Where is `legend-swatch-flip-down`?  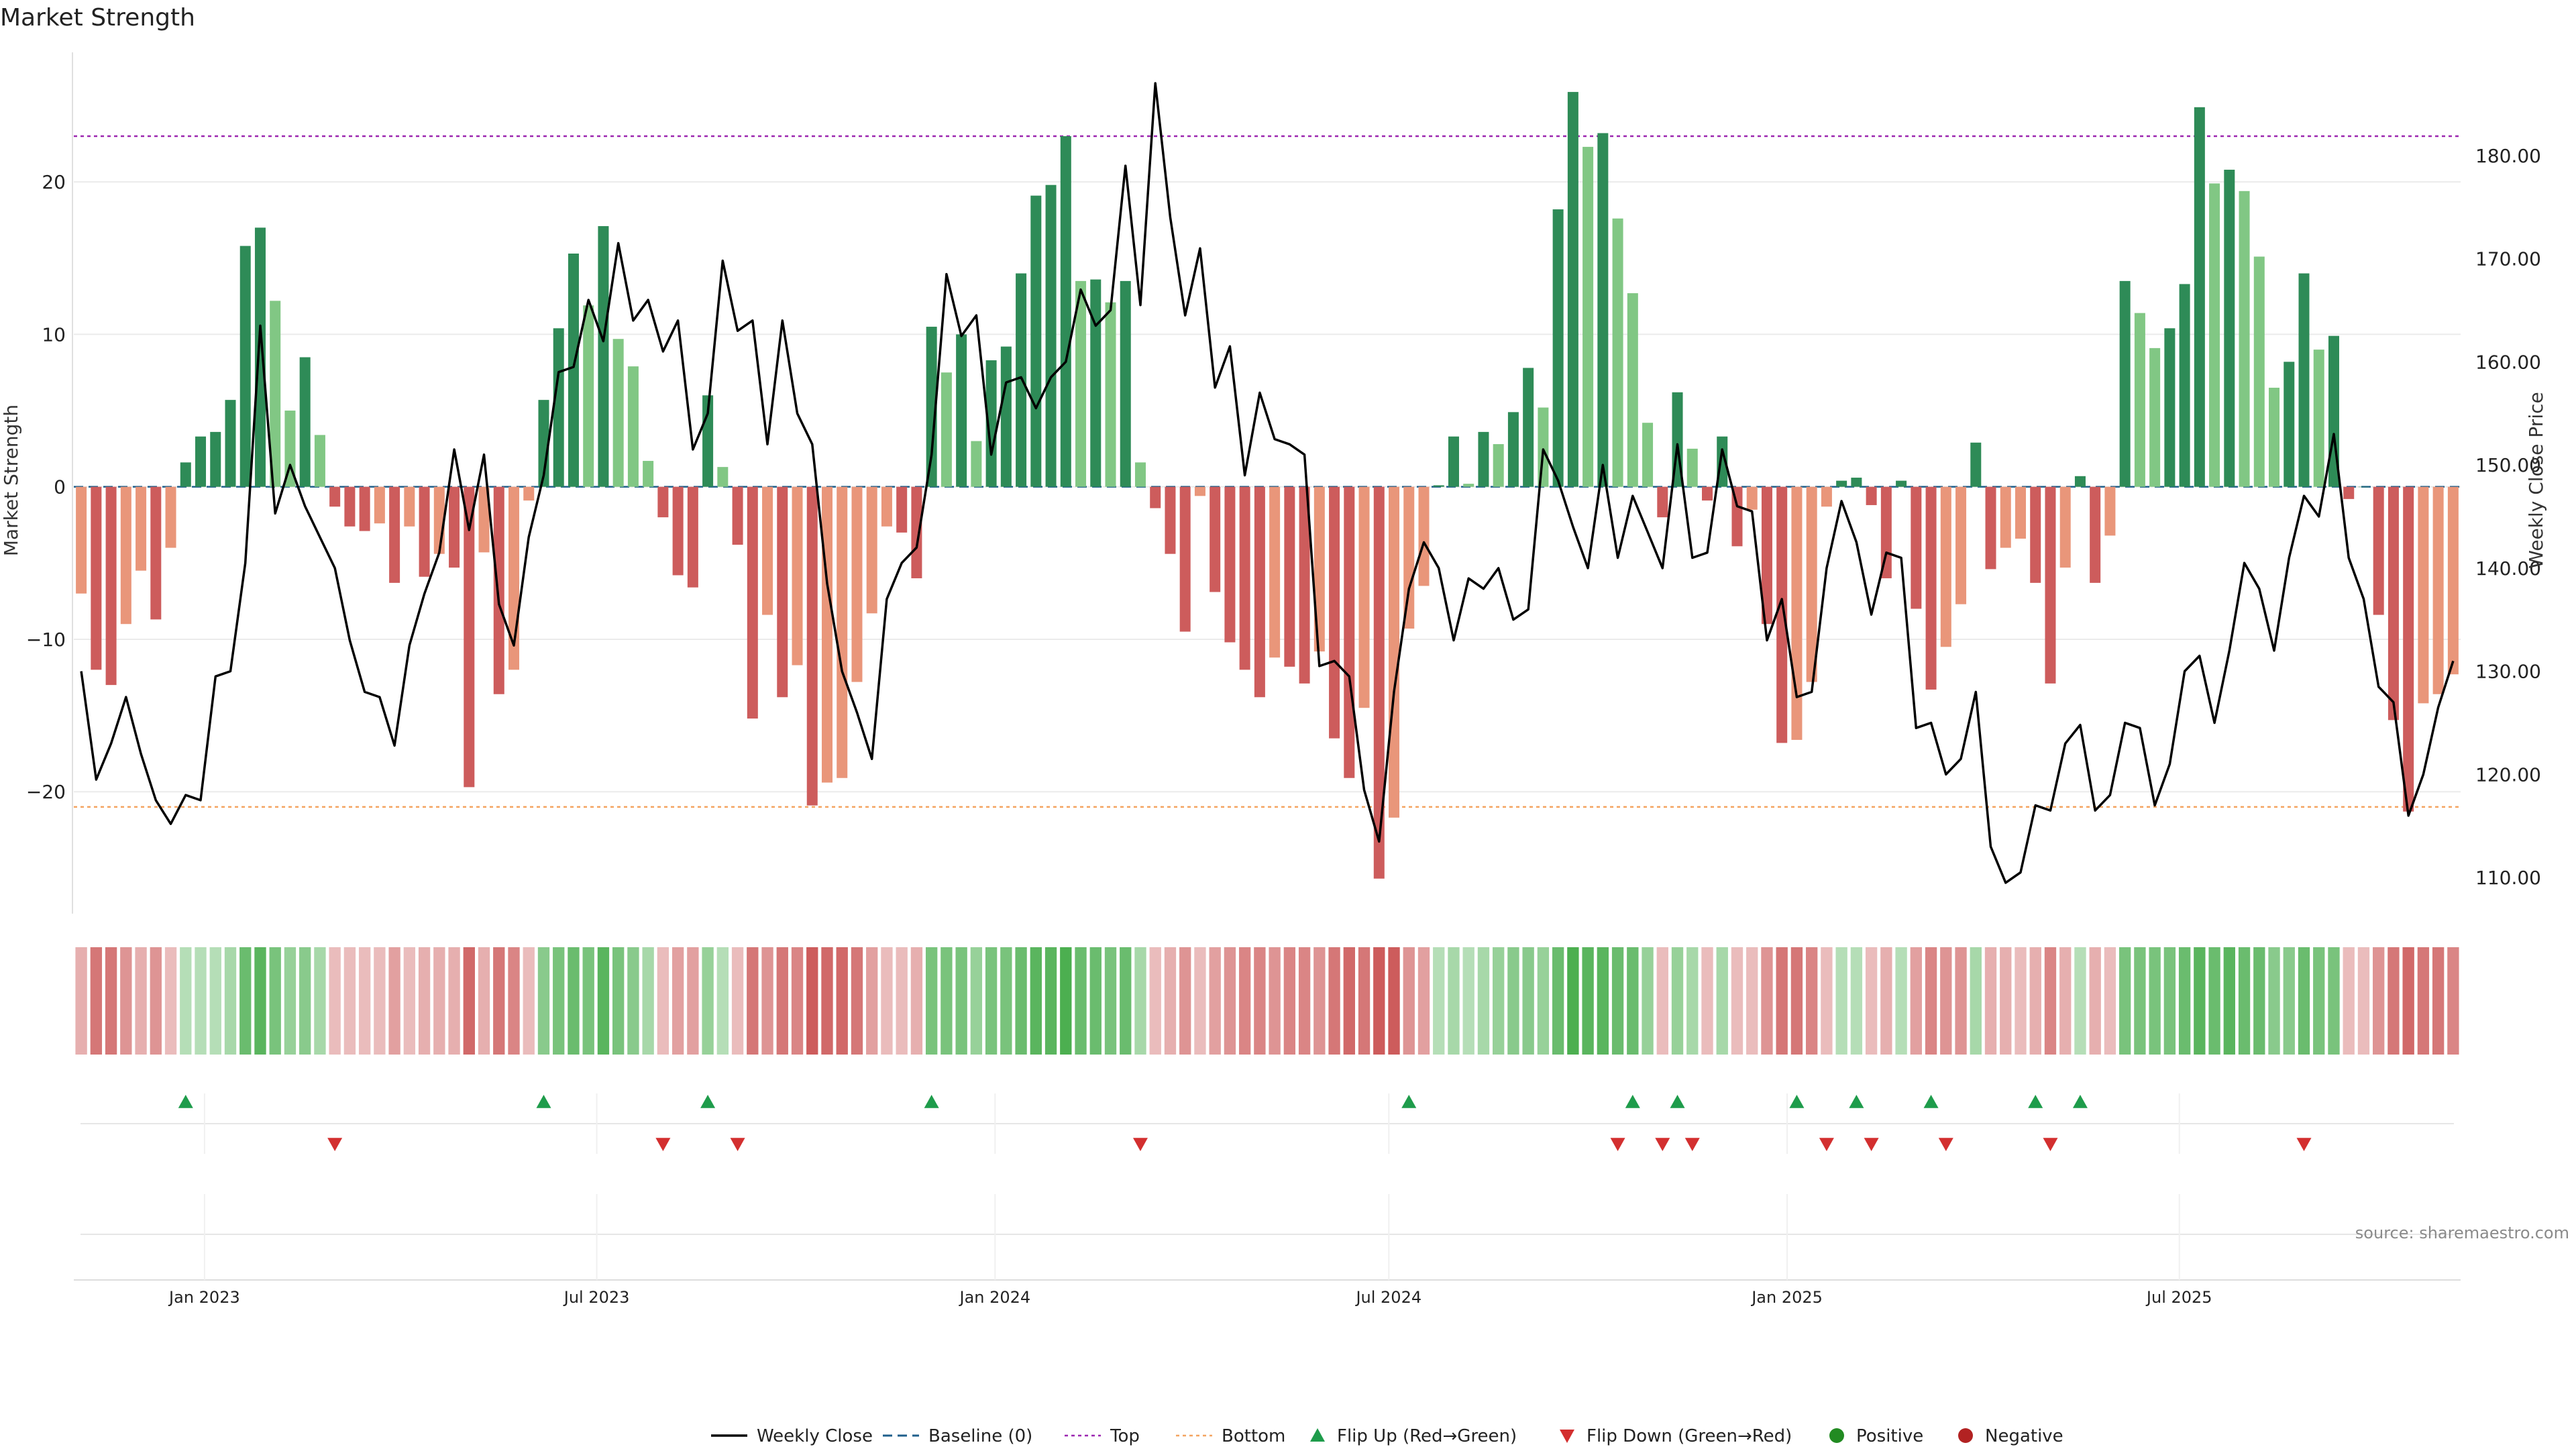 legend-swatch-flip-down is located at coordinates (1567, 1436).